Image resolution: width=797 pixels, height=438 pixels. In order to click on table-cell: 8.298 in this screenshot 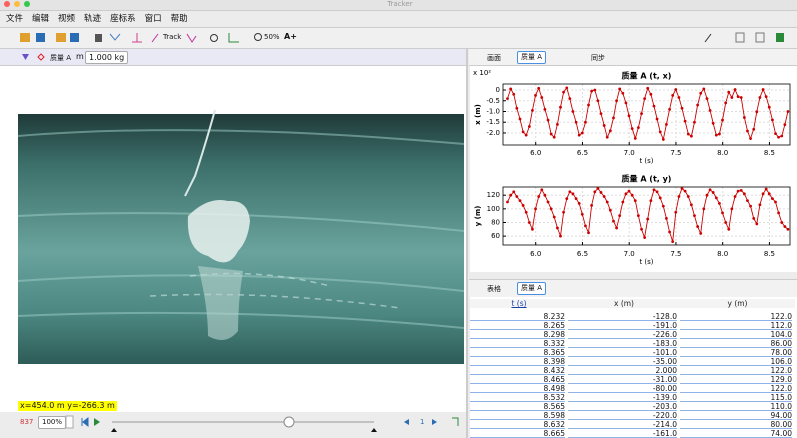, I will do `click(517, 334)`.